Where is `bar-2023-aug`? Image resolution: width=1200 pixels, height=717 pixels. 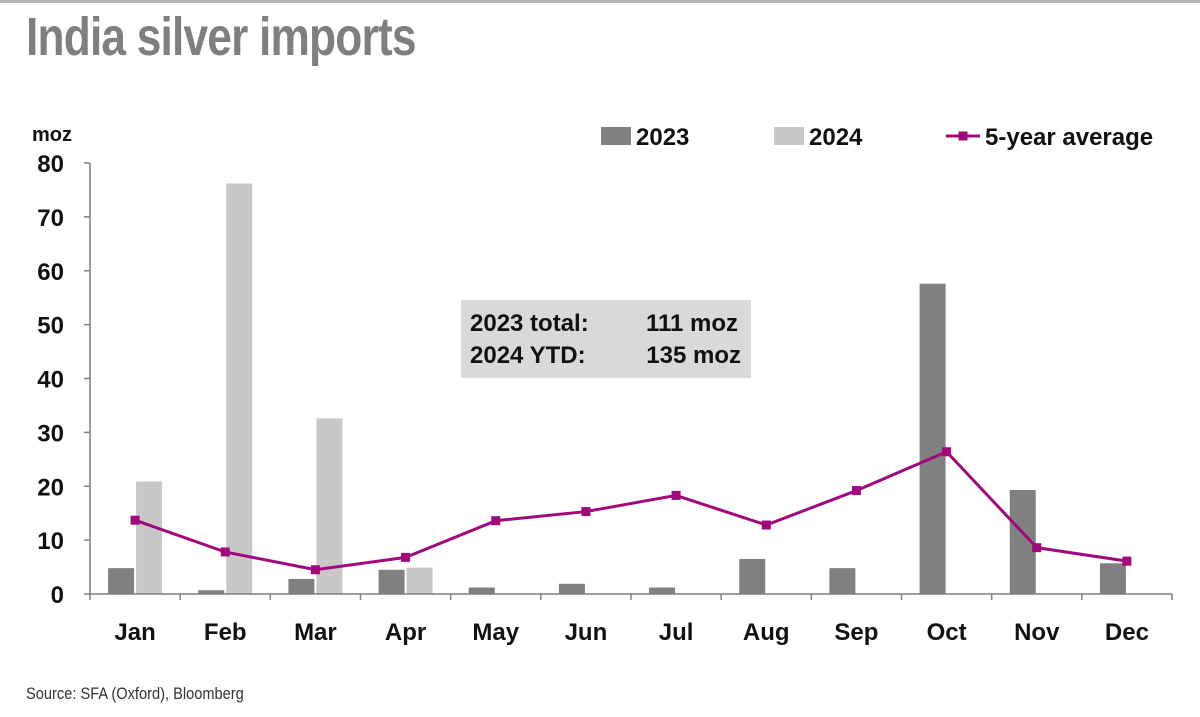 bar-2023-aug is located at coordinates (752, 576).